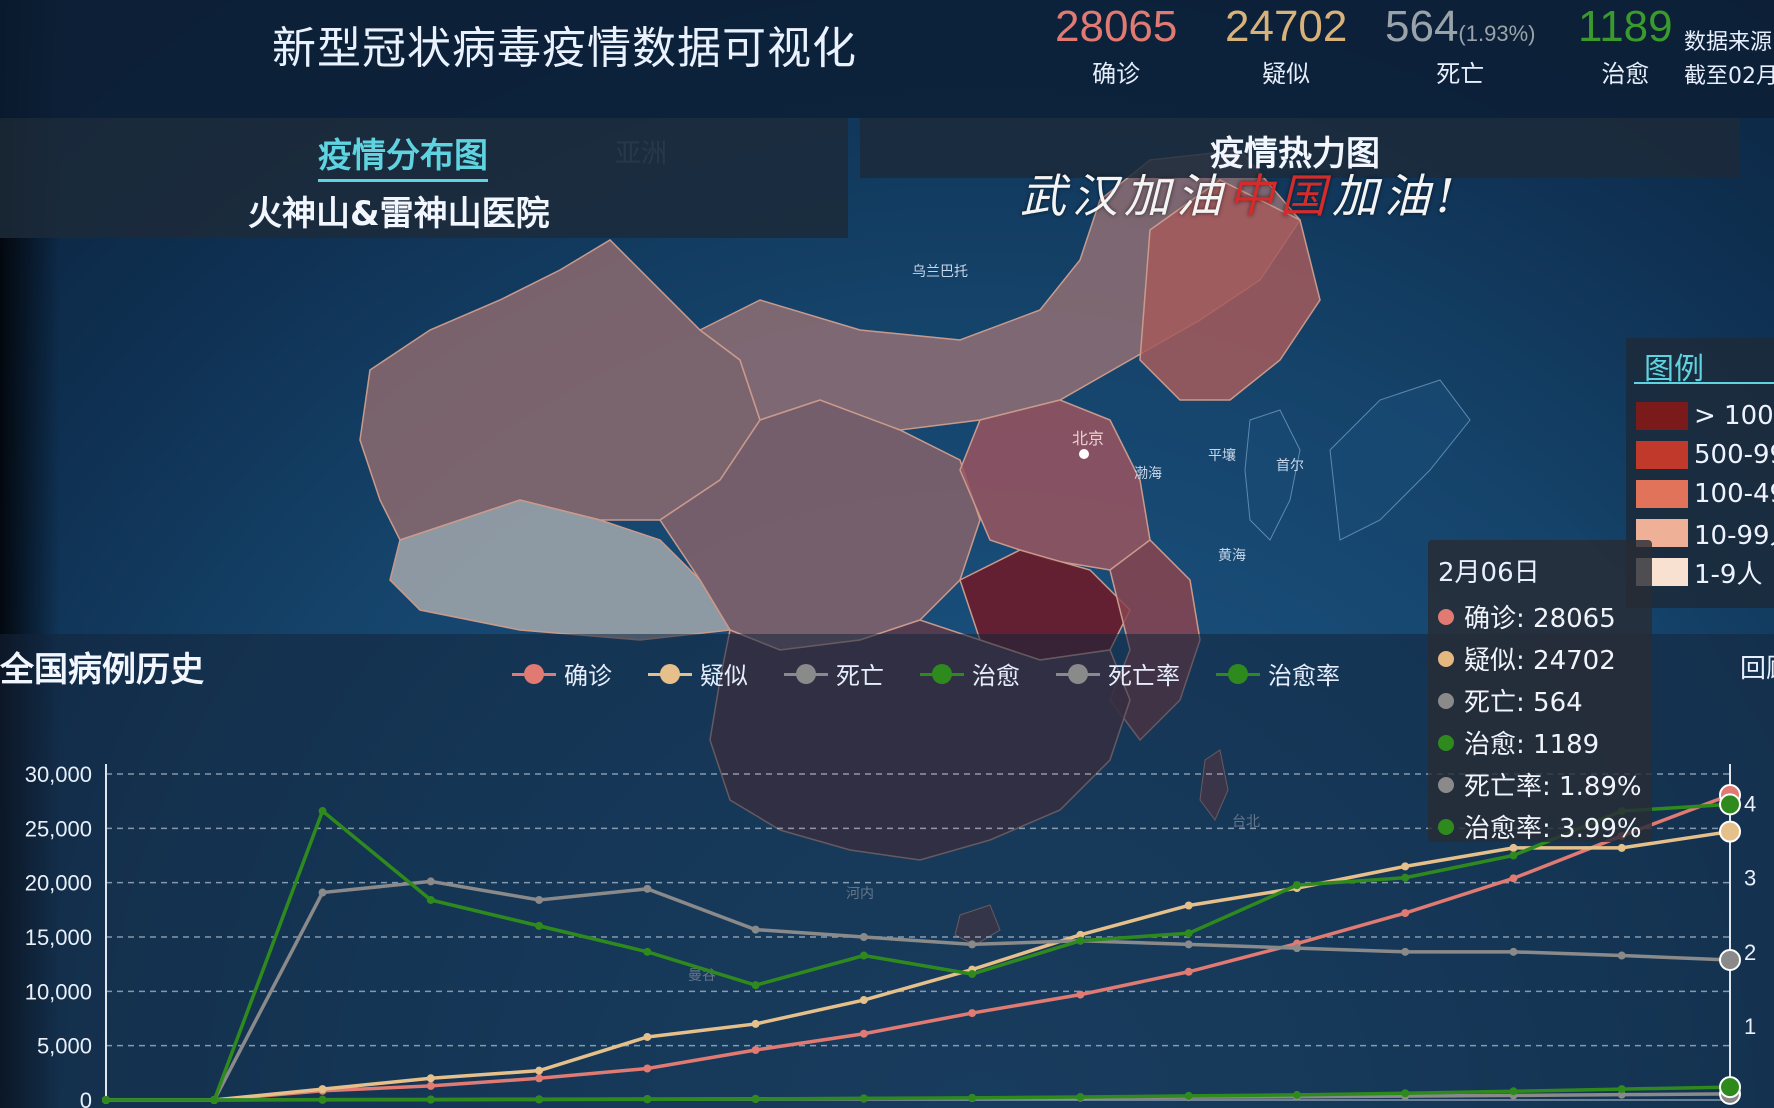 This screenshot has height=1108, width=1774. What do you see at coordinates (1497, 33) in the screenshot?
I see `dead-rate: (1.93%)` at bounding box center [1497, 33].